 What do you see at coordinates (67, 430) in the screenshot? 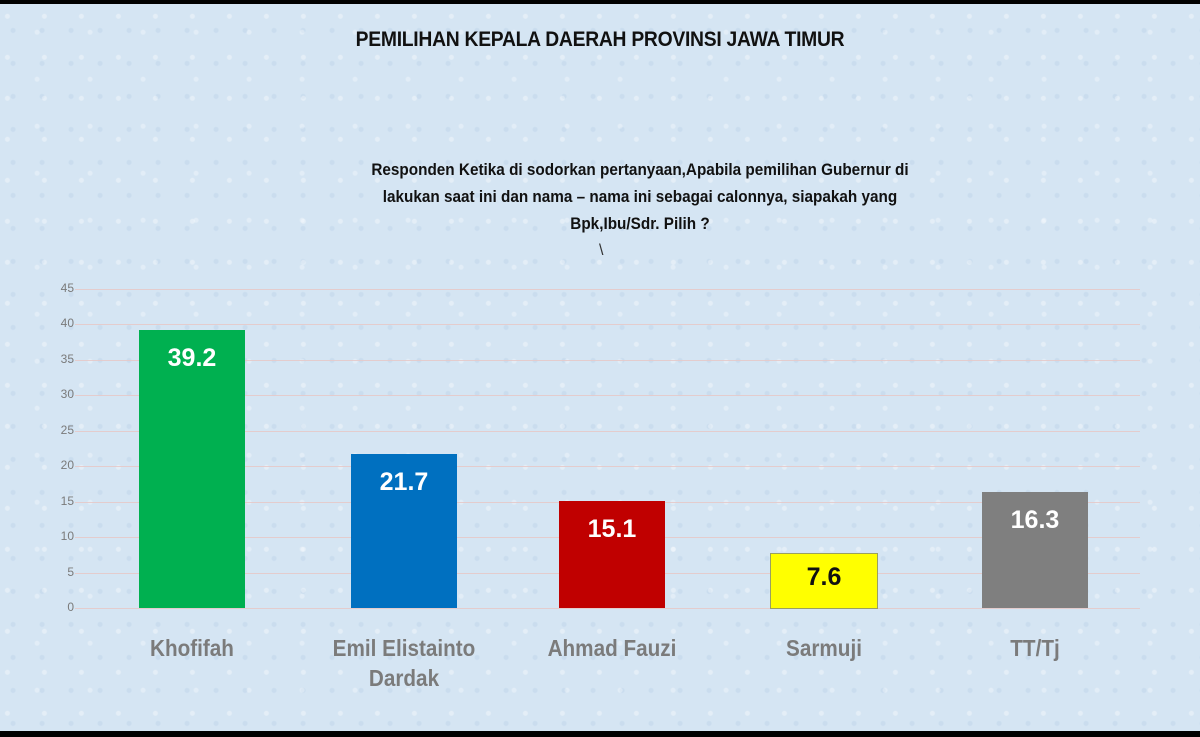
I see `y-tick-label: 25` at bounding box center [67, 430].